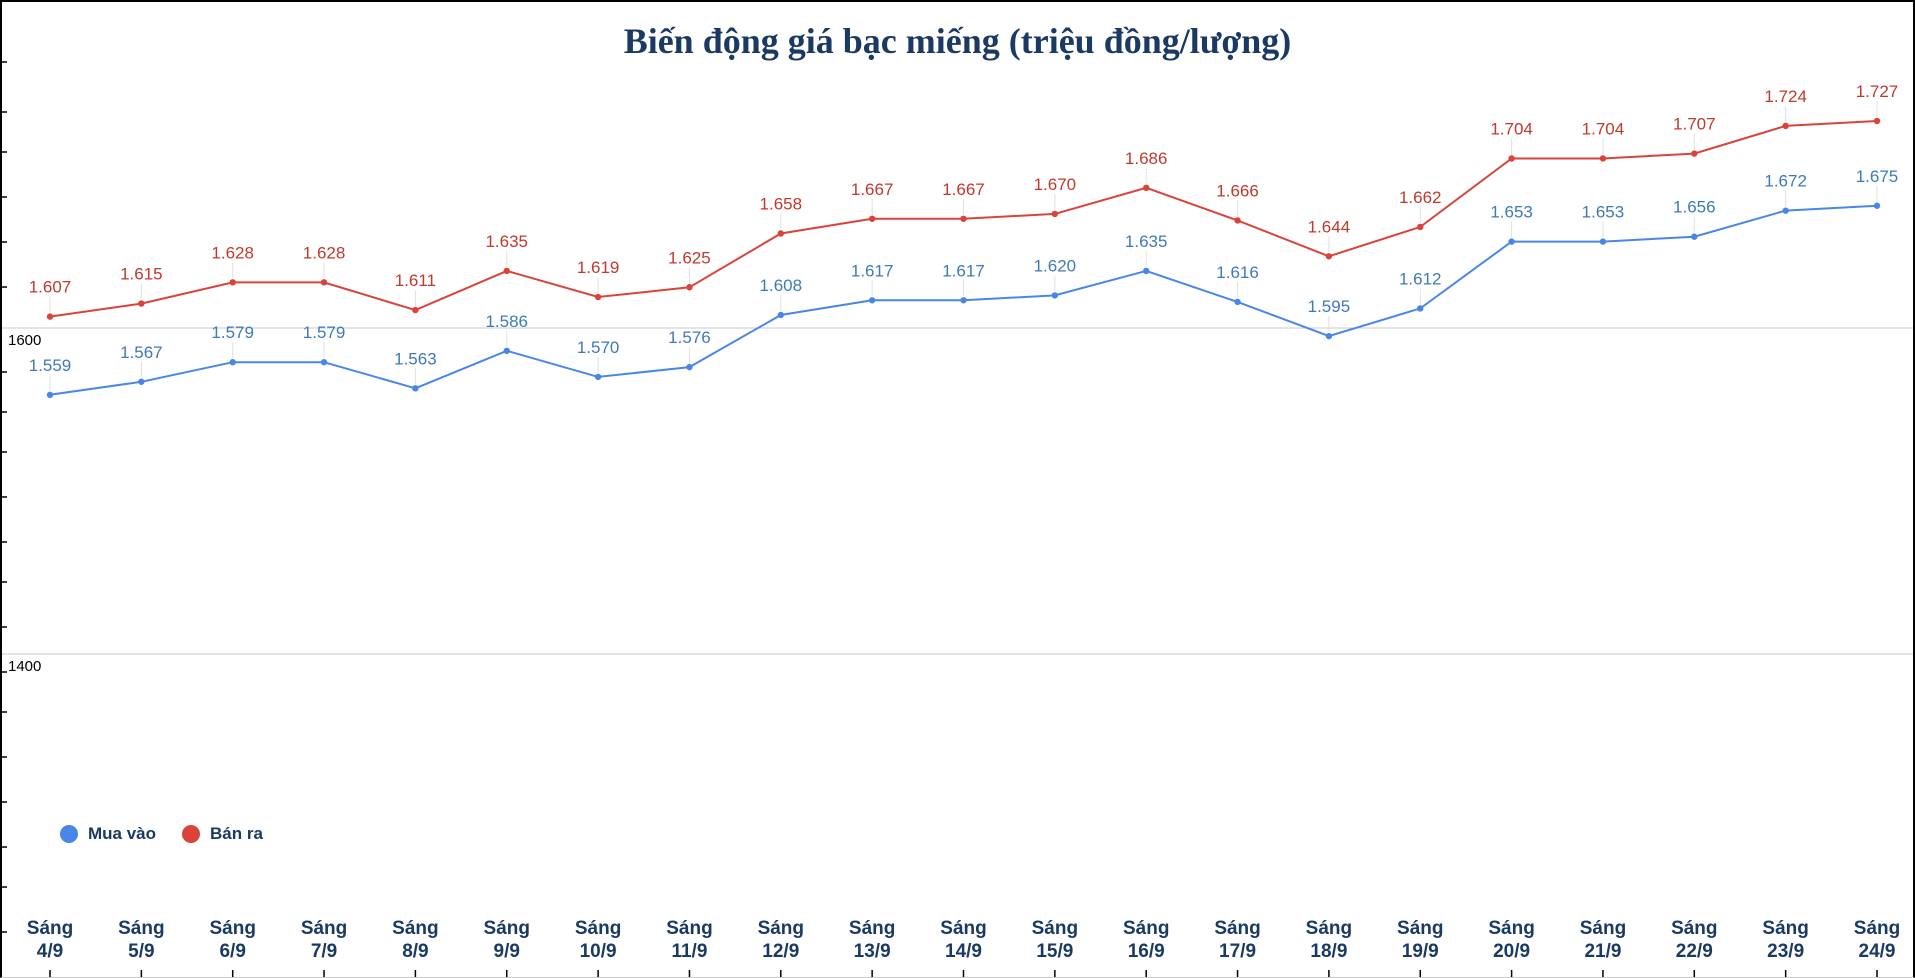 The height and width of the screenshot is (978, 1915). I want to click on data-label-mua-vao: 1.567, so click(141, 352).